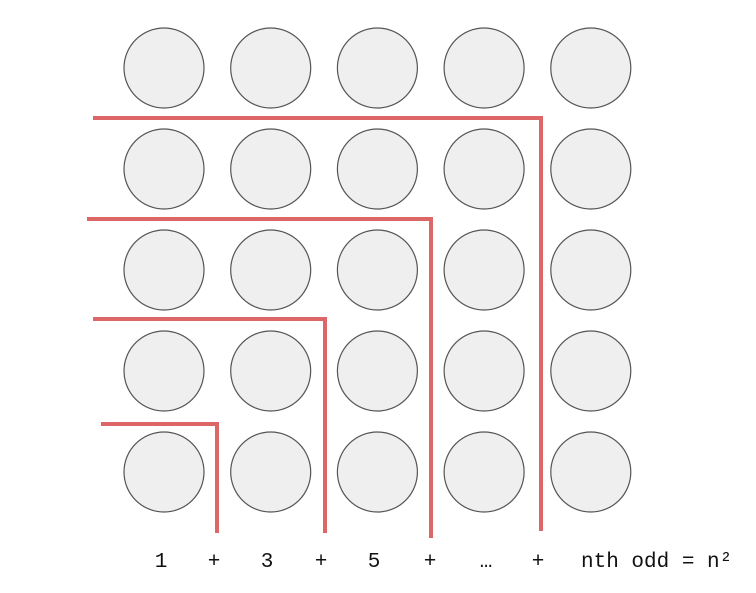  I want to click on dot-r5-c5, so click(591, 472).